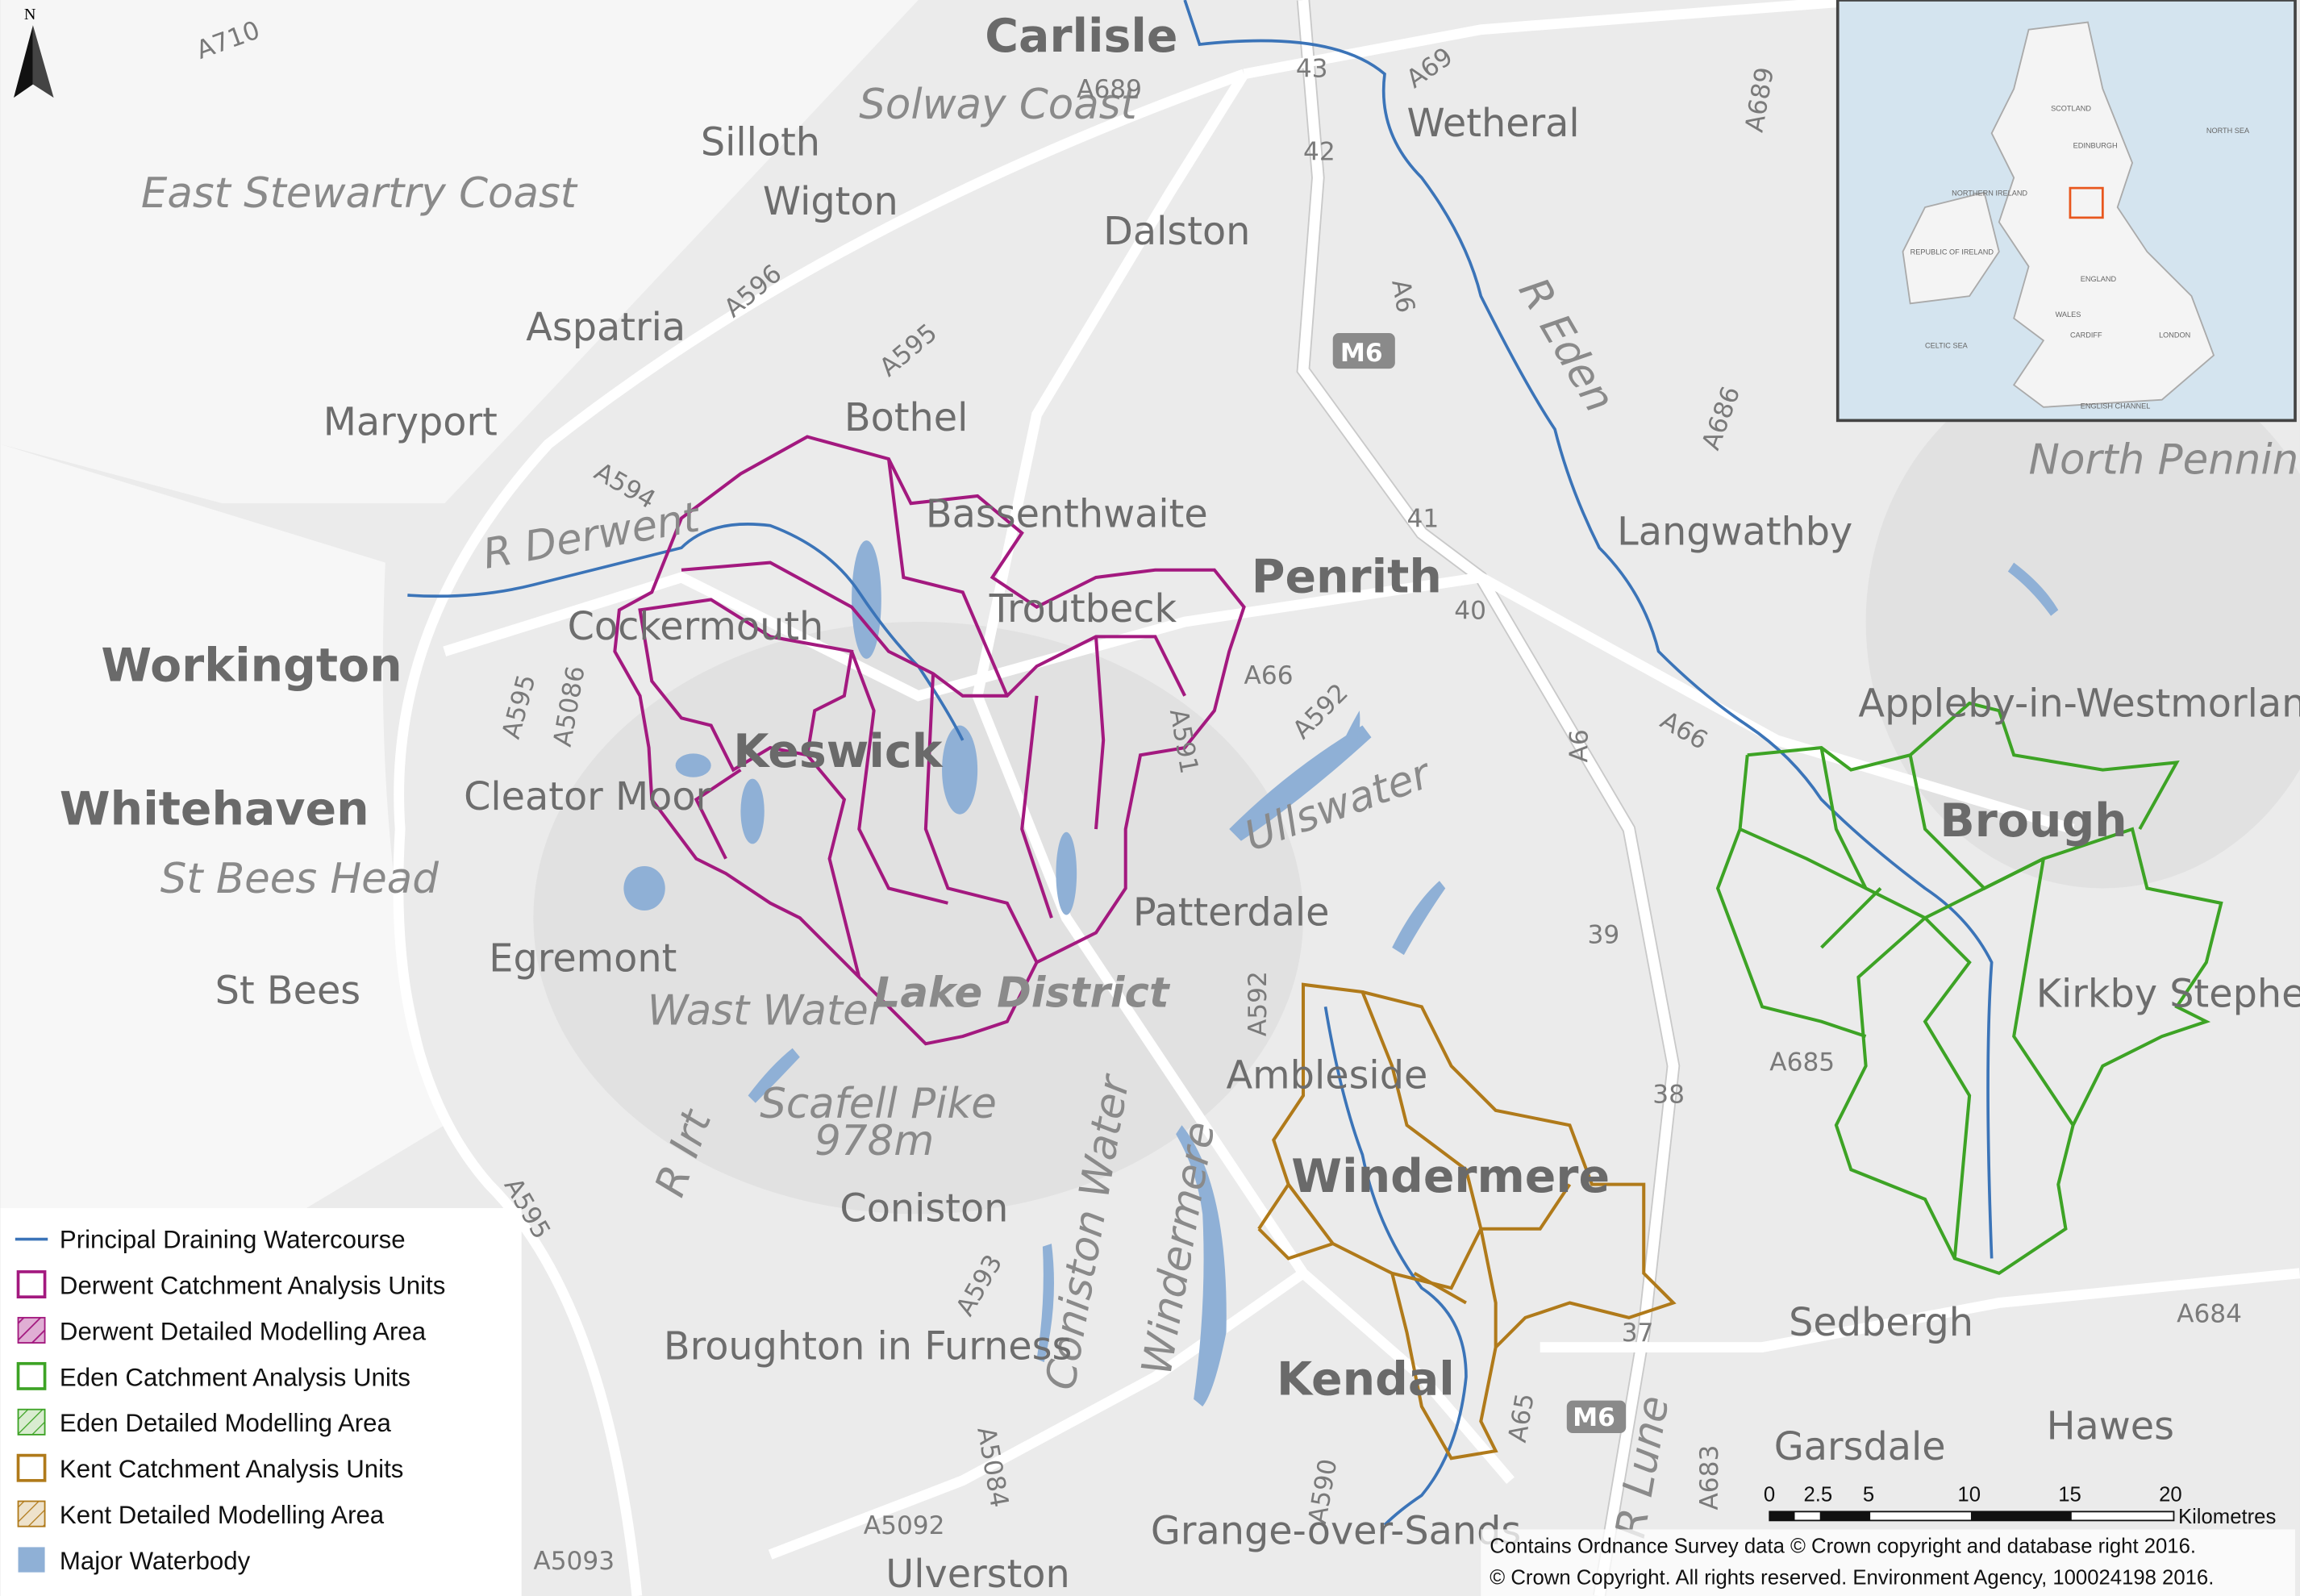 This screenshot has height=1596, width=2300. What do you see at coordinates (2174, 335) in the screenshot?
I see `inset-label: LONDON` at bounding box center [2174, 335].